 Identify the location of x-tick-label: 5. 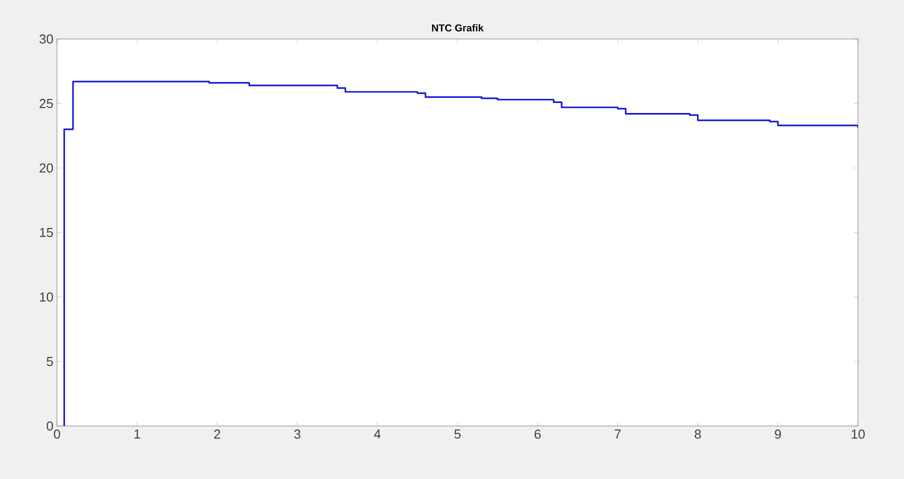
(457, 434).